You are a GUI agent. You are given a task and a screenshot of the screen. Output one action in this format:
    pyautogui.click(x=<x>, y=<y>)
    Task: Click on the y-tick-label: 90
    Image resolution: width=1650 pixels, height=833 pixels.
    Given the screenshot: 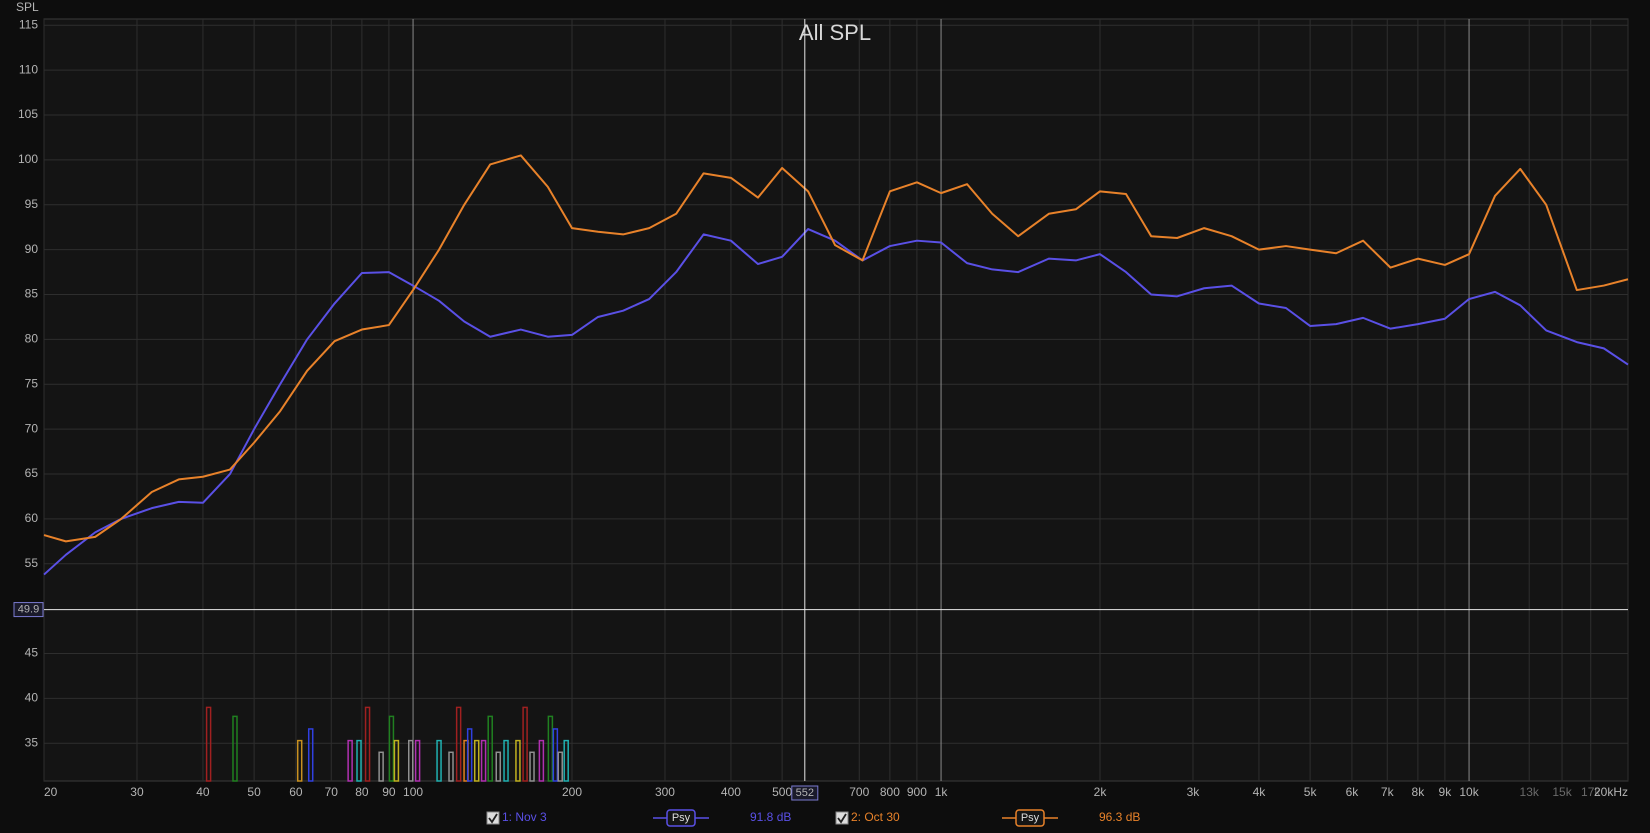 What is the action you would take?
    pyautogui.click(x=32, y=249)
    